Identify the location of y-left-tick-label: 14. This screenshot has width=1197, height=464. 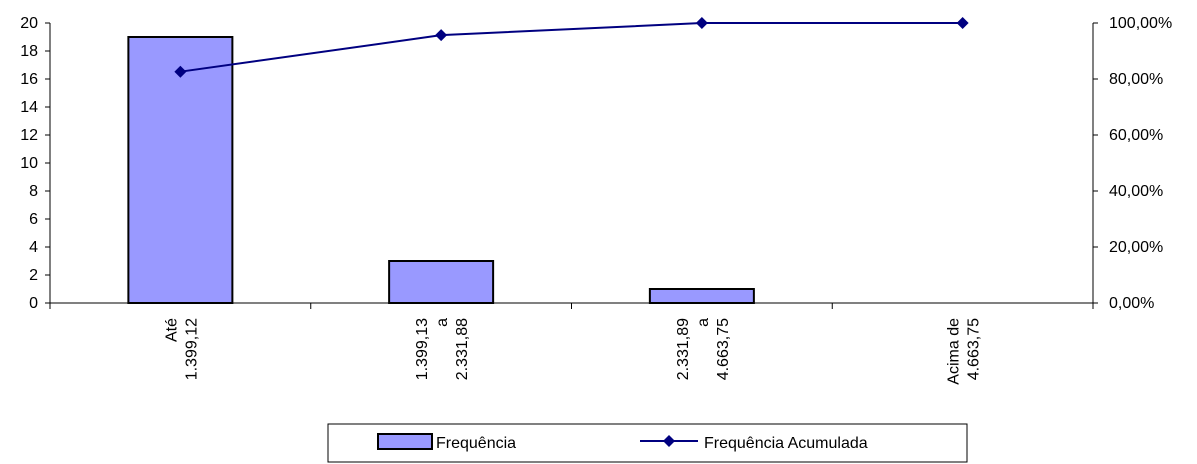
(29, 107).